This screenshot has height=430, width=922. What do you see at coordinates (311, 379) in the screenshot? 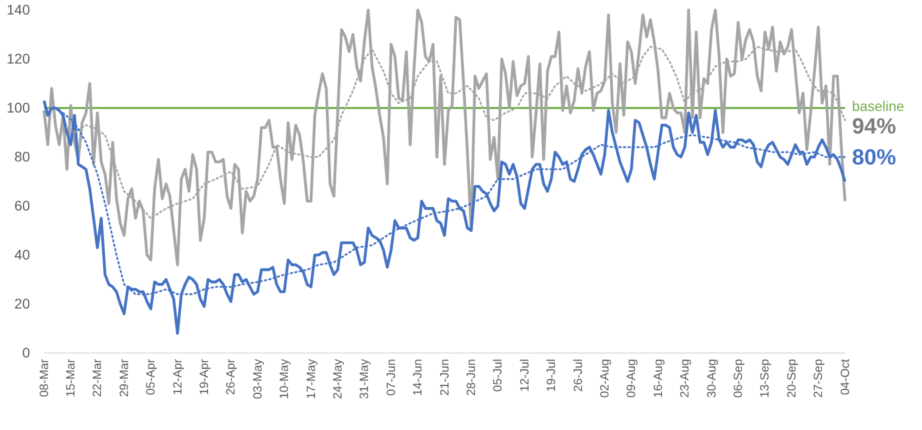
I see `x-tick-label: 17-May` at bounding box center [311, 379].